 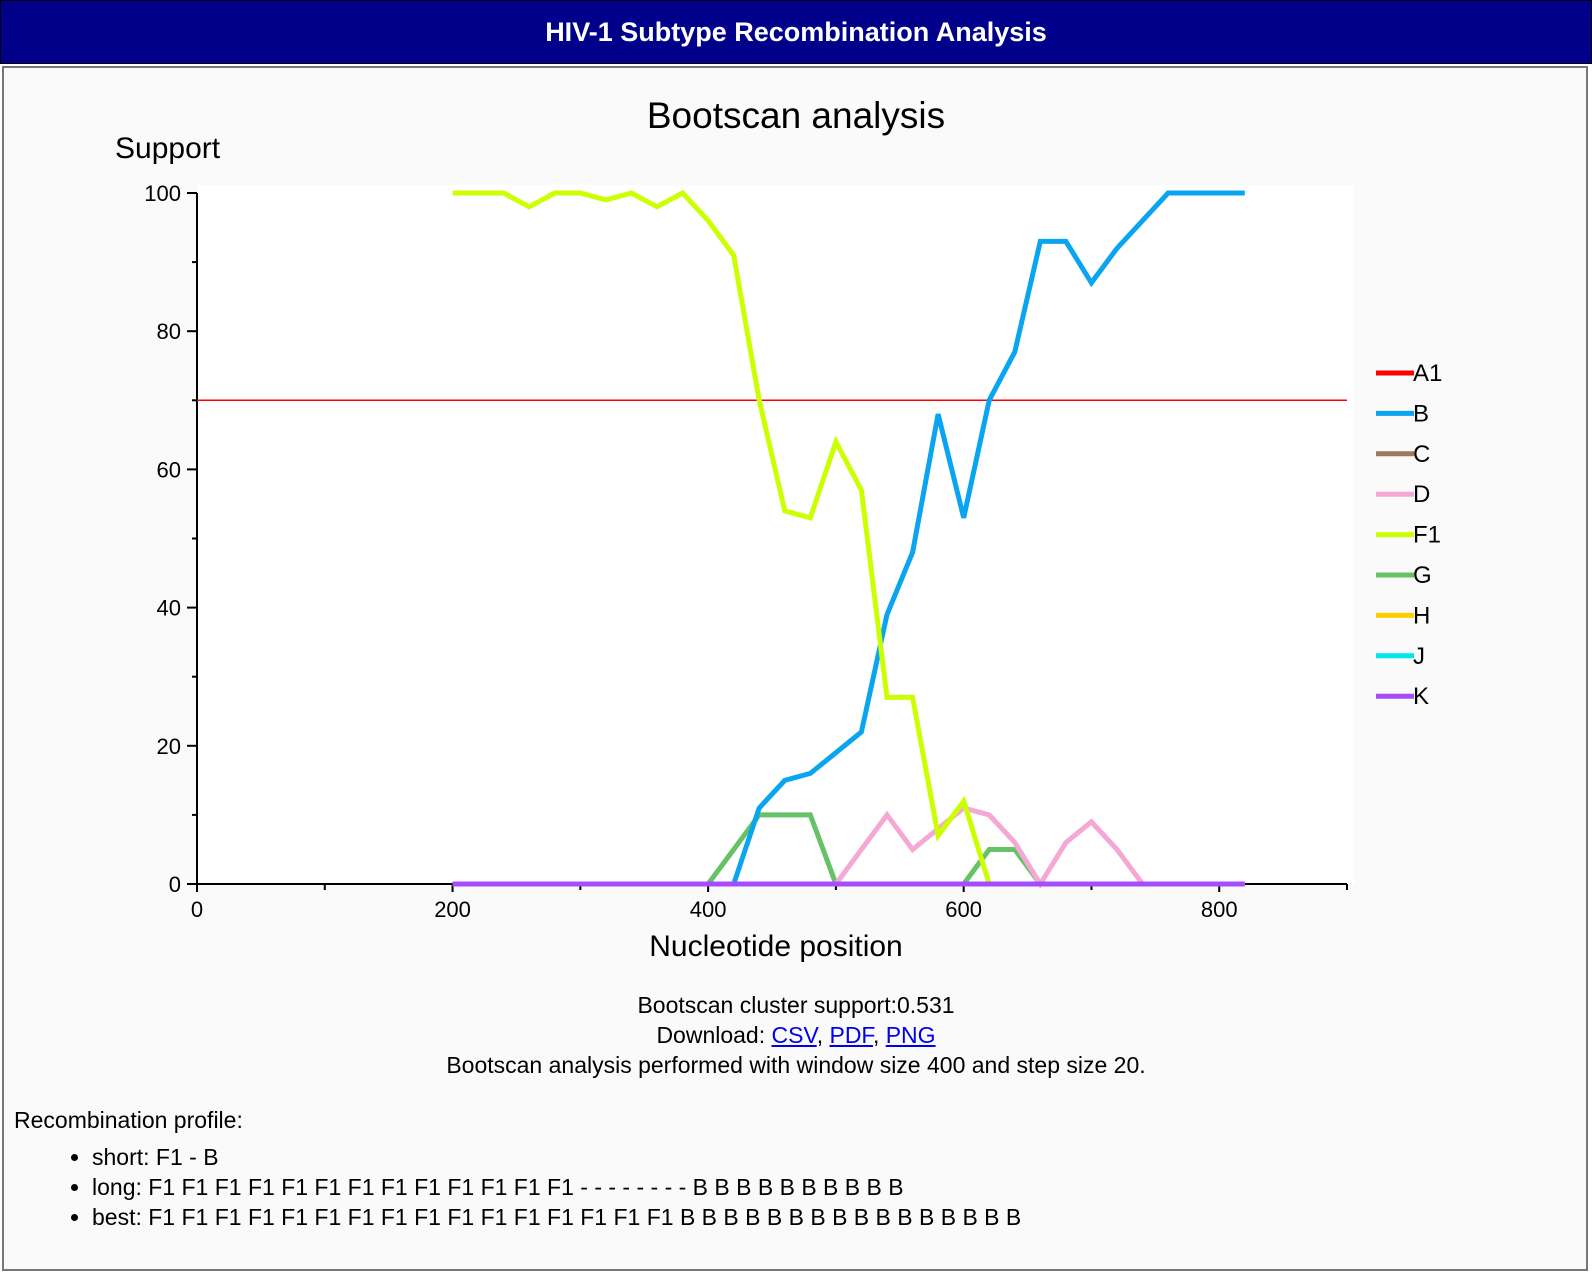 What do you see at coordinates (169, 608) in the screenshot?
I see `y-tick-label: 40` at bounding box center [169, 608].